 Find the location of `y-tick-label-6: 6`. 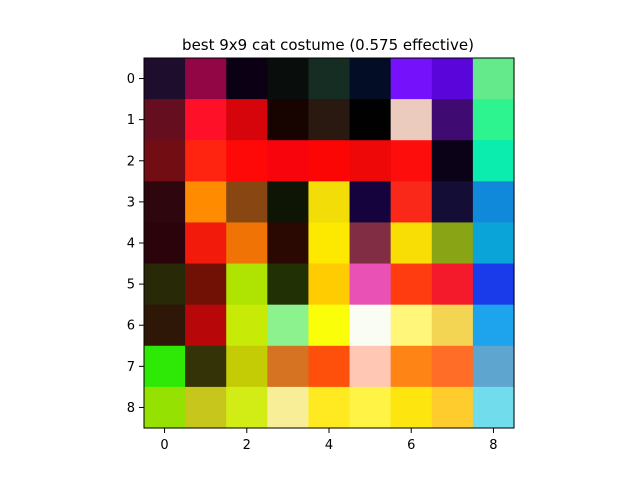

y-tick-label-6: 6 is located at coordinates (131, 326).